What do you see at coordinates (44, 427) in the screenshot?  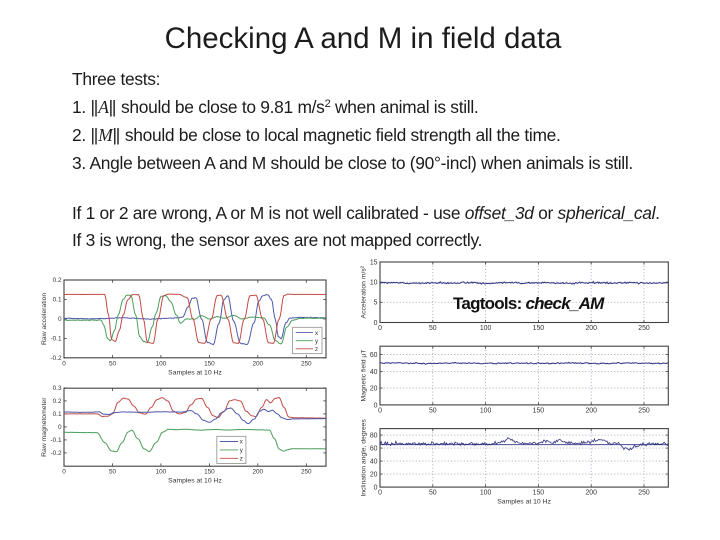 I see `svg-text: Raw magnetometer` at bounding box center [44, 427].